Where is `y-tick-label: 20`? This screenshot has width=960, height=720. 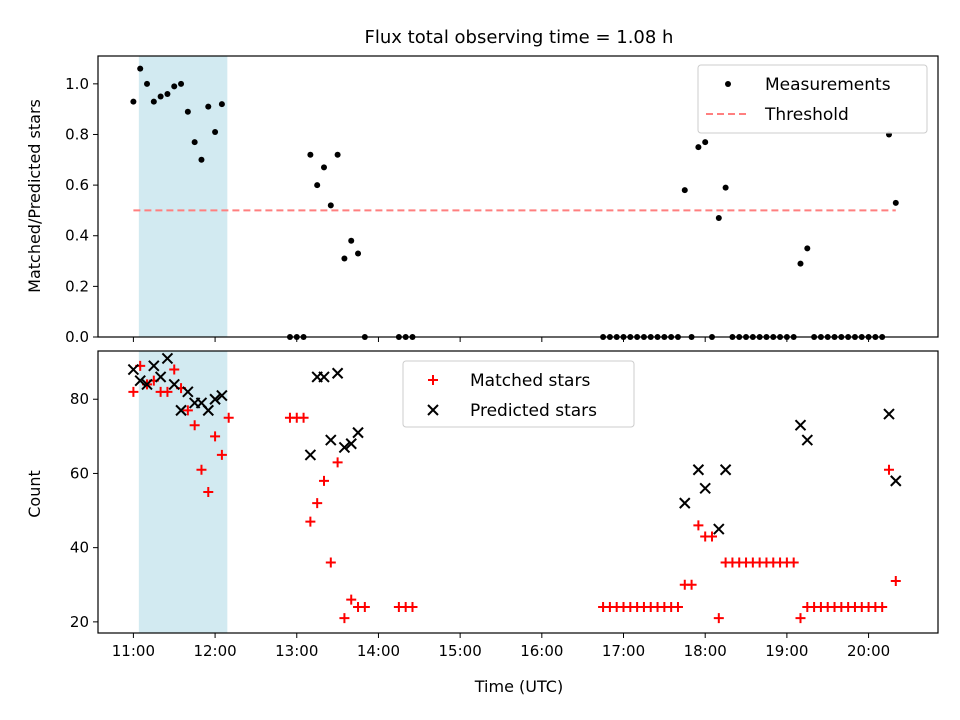
y-tick-label: 20 is located at coordinates (79, 622).